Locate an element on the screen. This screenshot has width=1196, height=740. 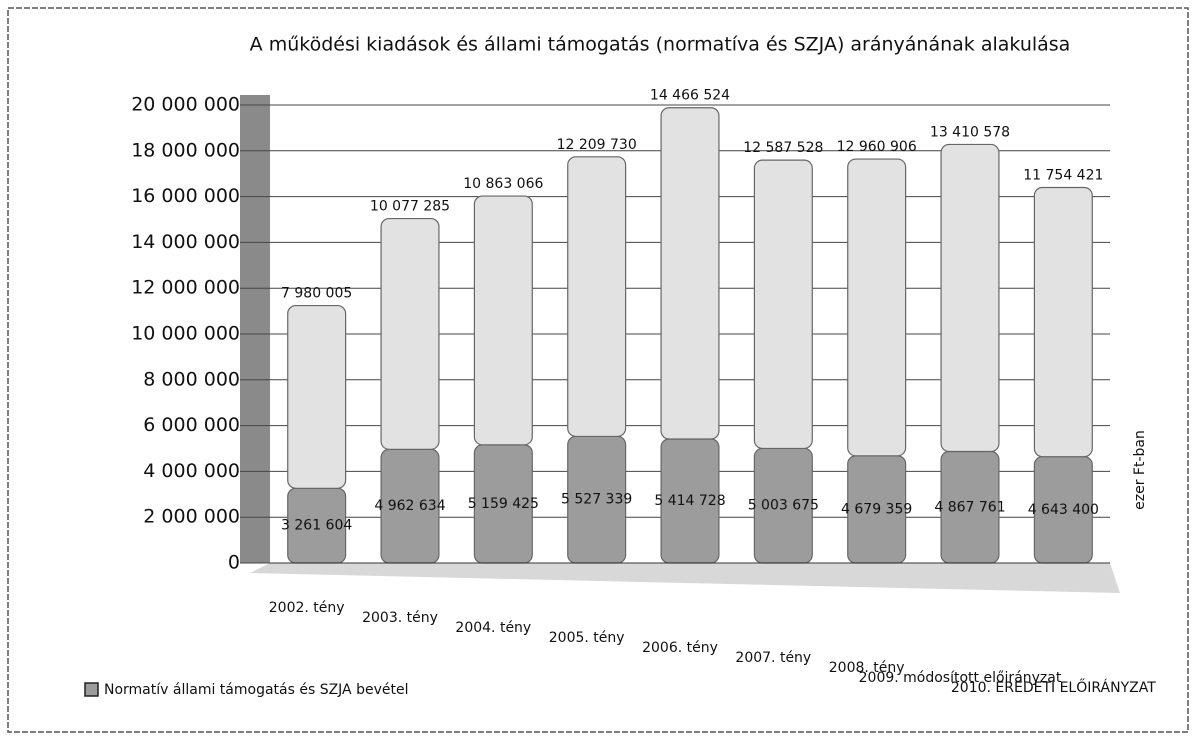
data-label: 7 980 005 is located at coordinates (316, 294).